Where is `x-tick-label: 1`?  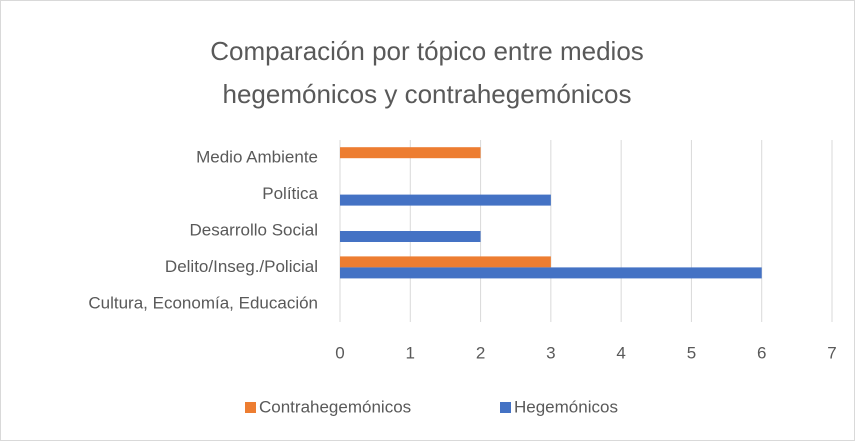
x-tick-label: 1 is located at coordinates (410, 352).